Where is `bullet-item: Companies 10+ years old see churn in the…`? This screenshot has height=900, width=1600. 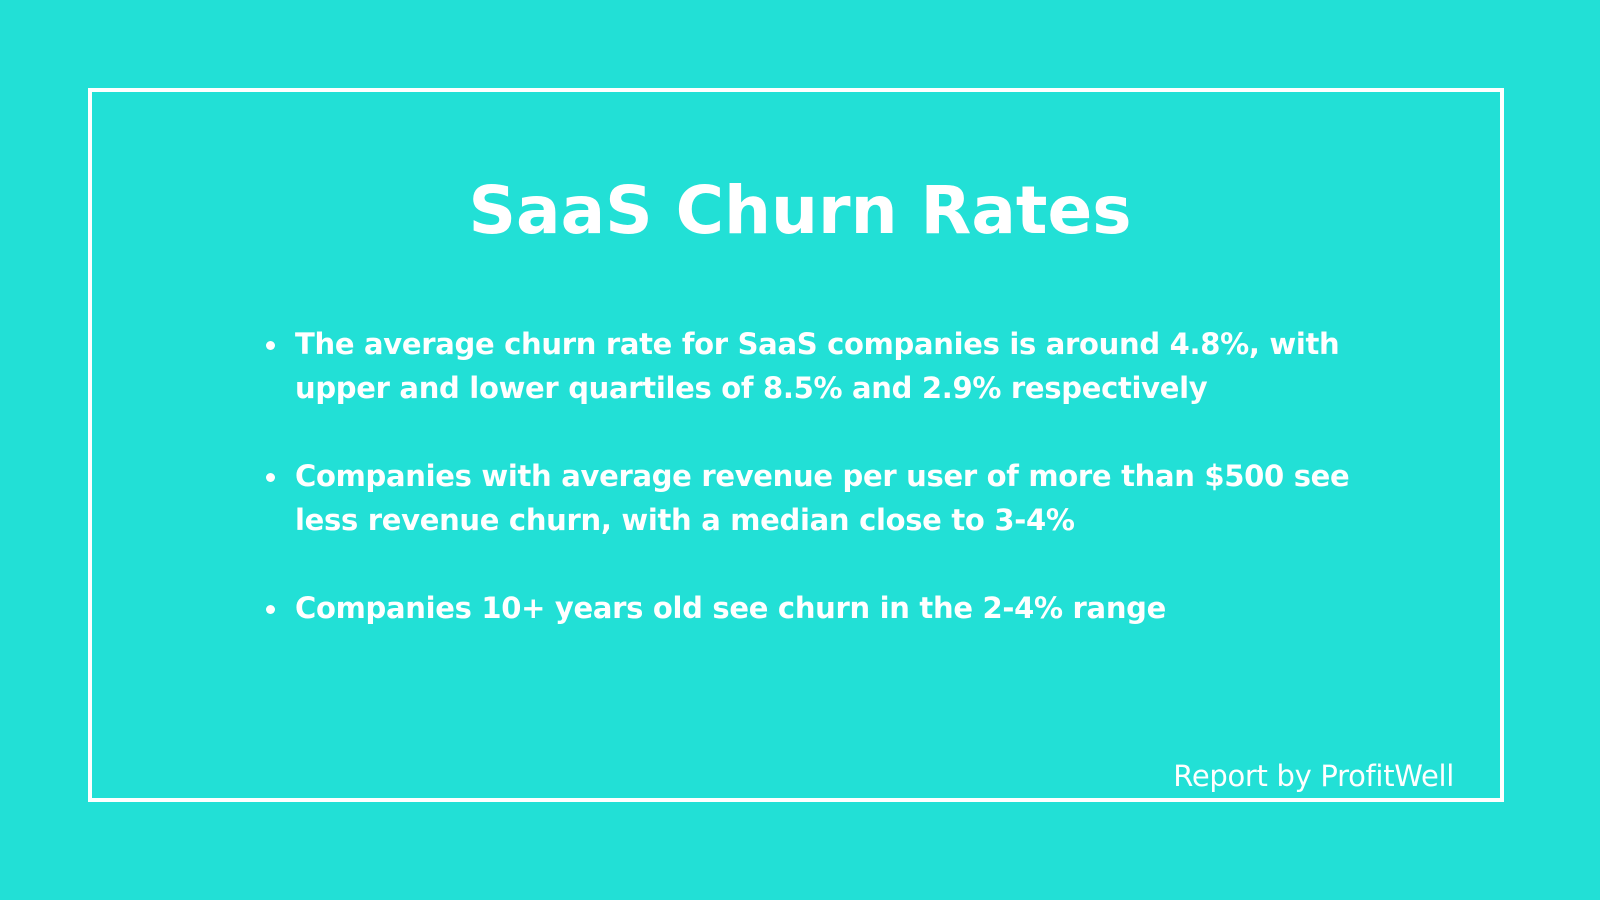
bullet-item: Companies 10+ years old see churn in the… is located at coordinates (816, 608).